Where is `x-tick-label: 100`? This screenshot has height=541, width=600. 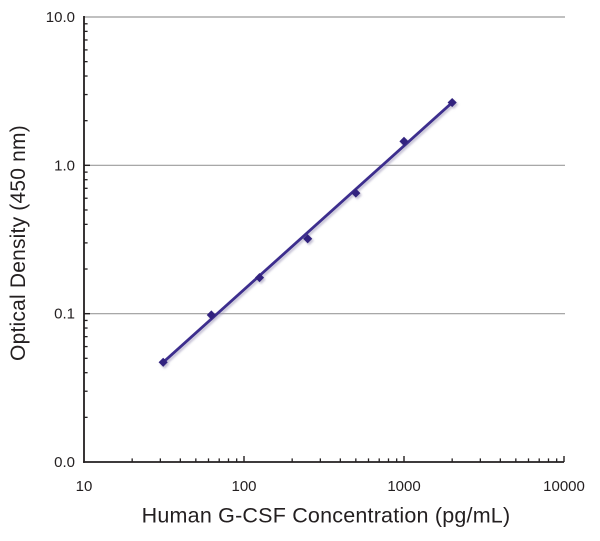 x-tick-label: 100 is located at coordinates (243, 486).